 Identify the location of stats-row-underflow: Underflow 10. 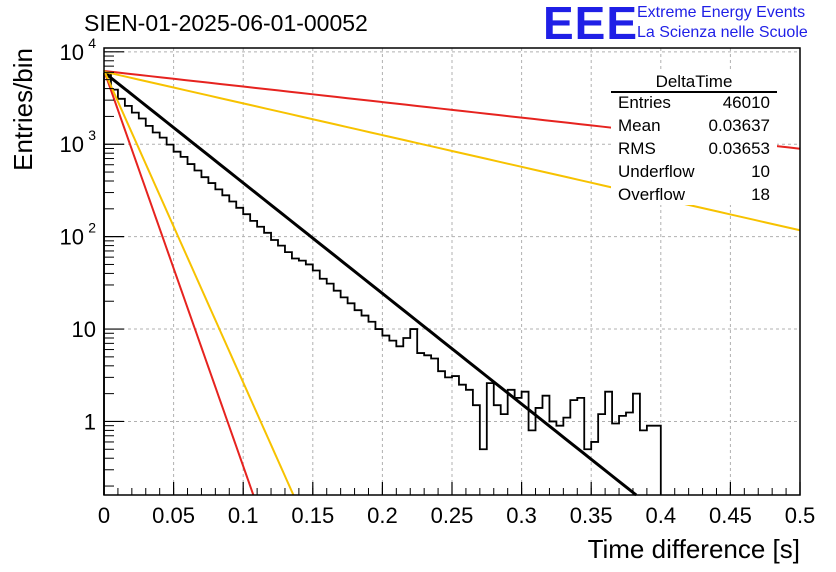
(694, 173).